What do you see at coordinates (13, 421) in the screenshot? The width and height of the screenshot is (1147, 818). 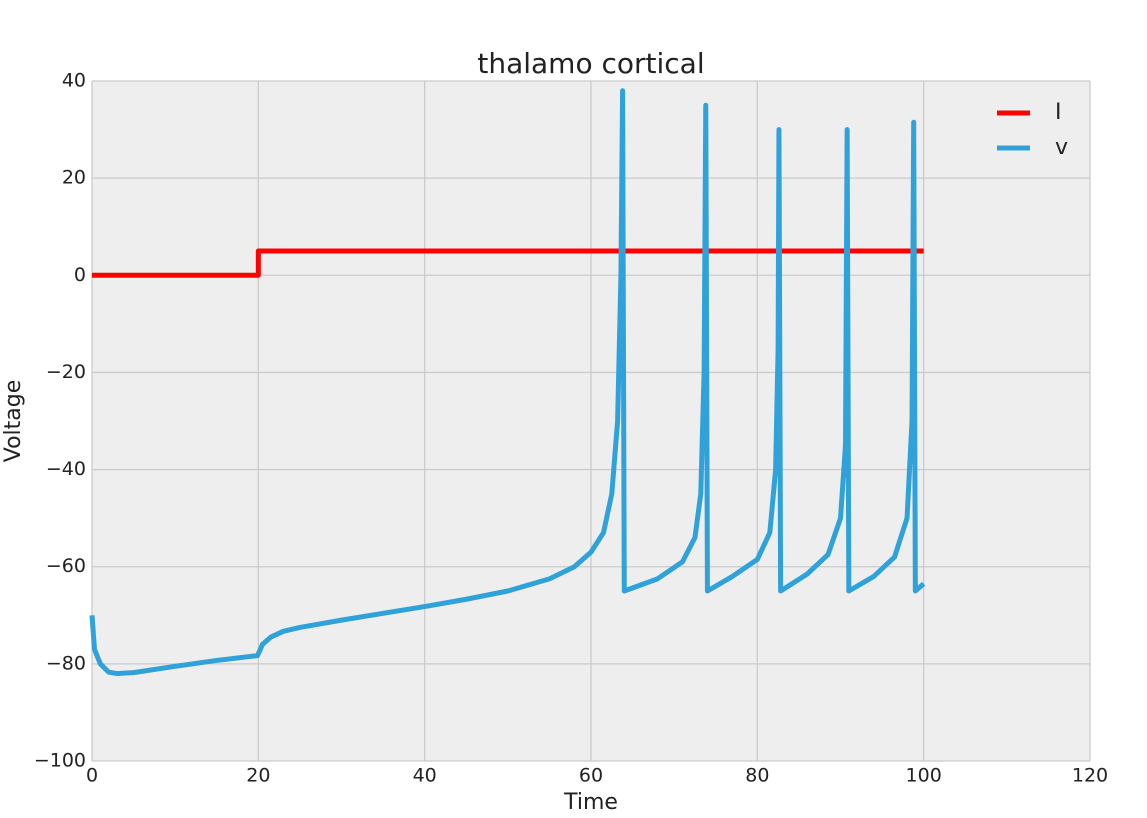 I see `y-axis-label: Voltage` at bounding box center [13, 421].